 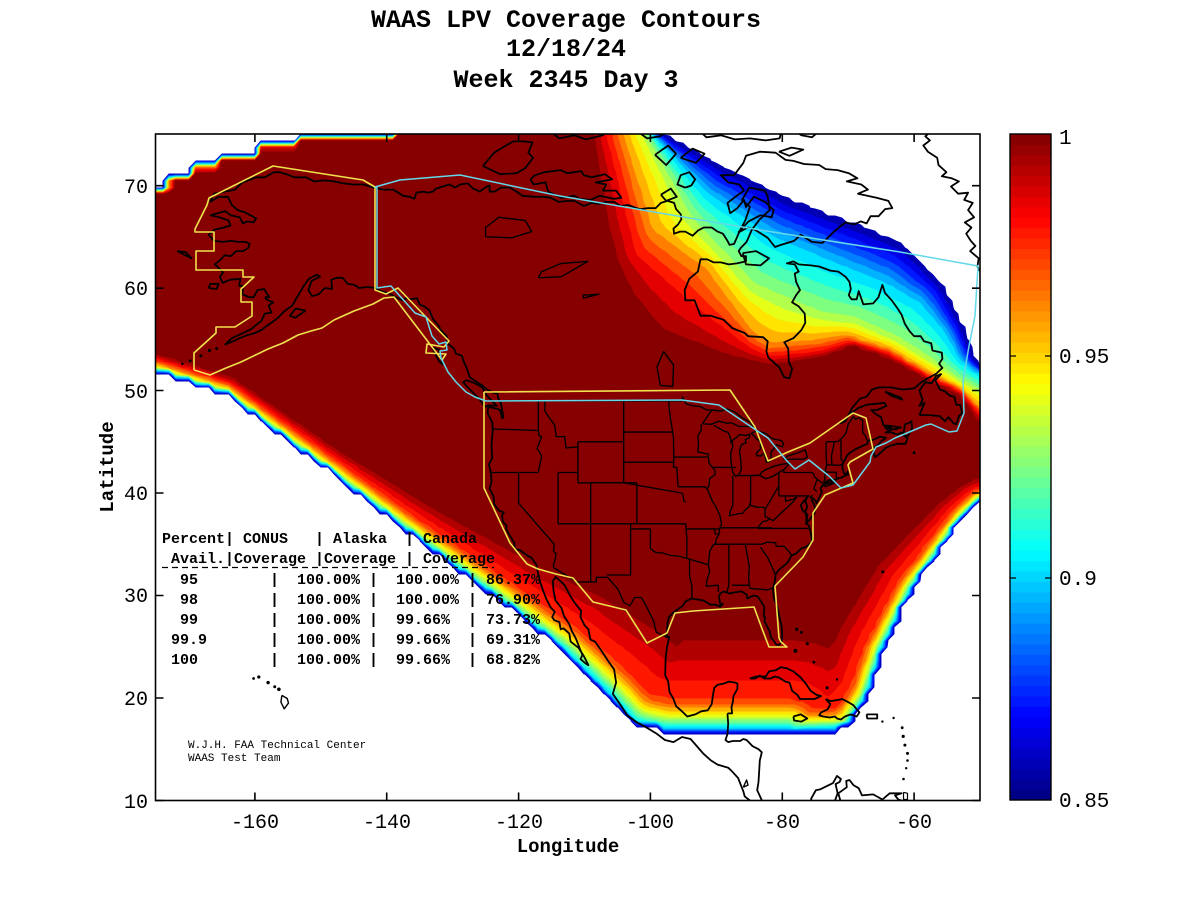 What do you see at coordinates (328, 559) in the screenshot?
I see `svg-text:Avail.|Coverage |Coverage | Co: Avail.|Coverage |Coverage | Coverage` at bounding box center [328, 559].